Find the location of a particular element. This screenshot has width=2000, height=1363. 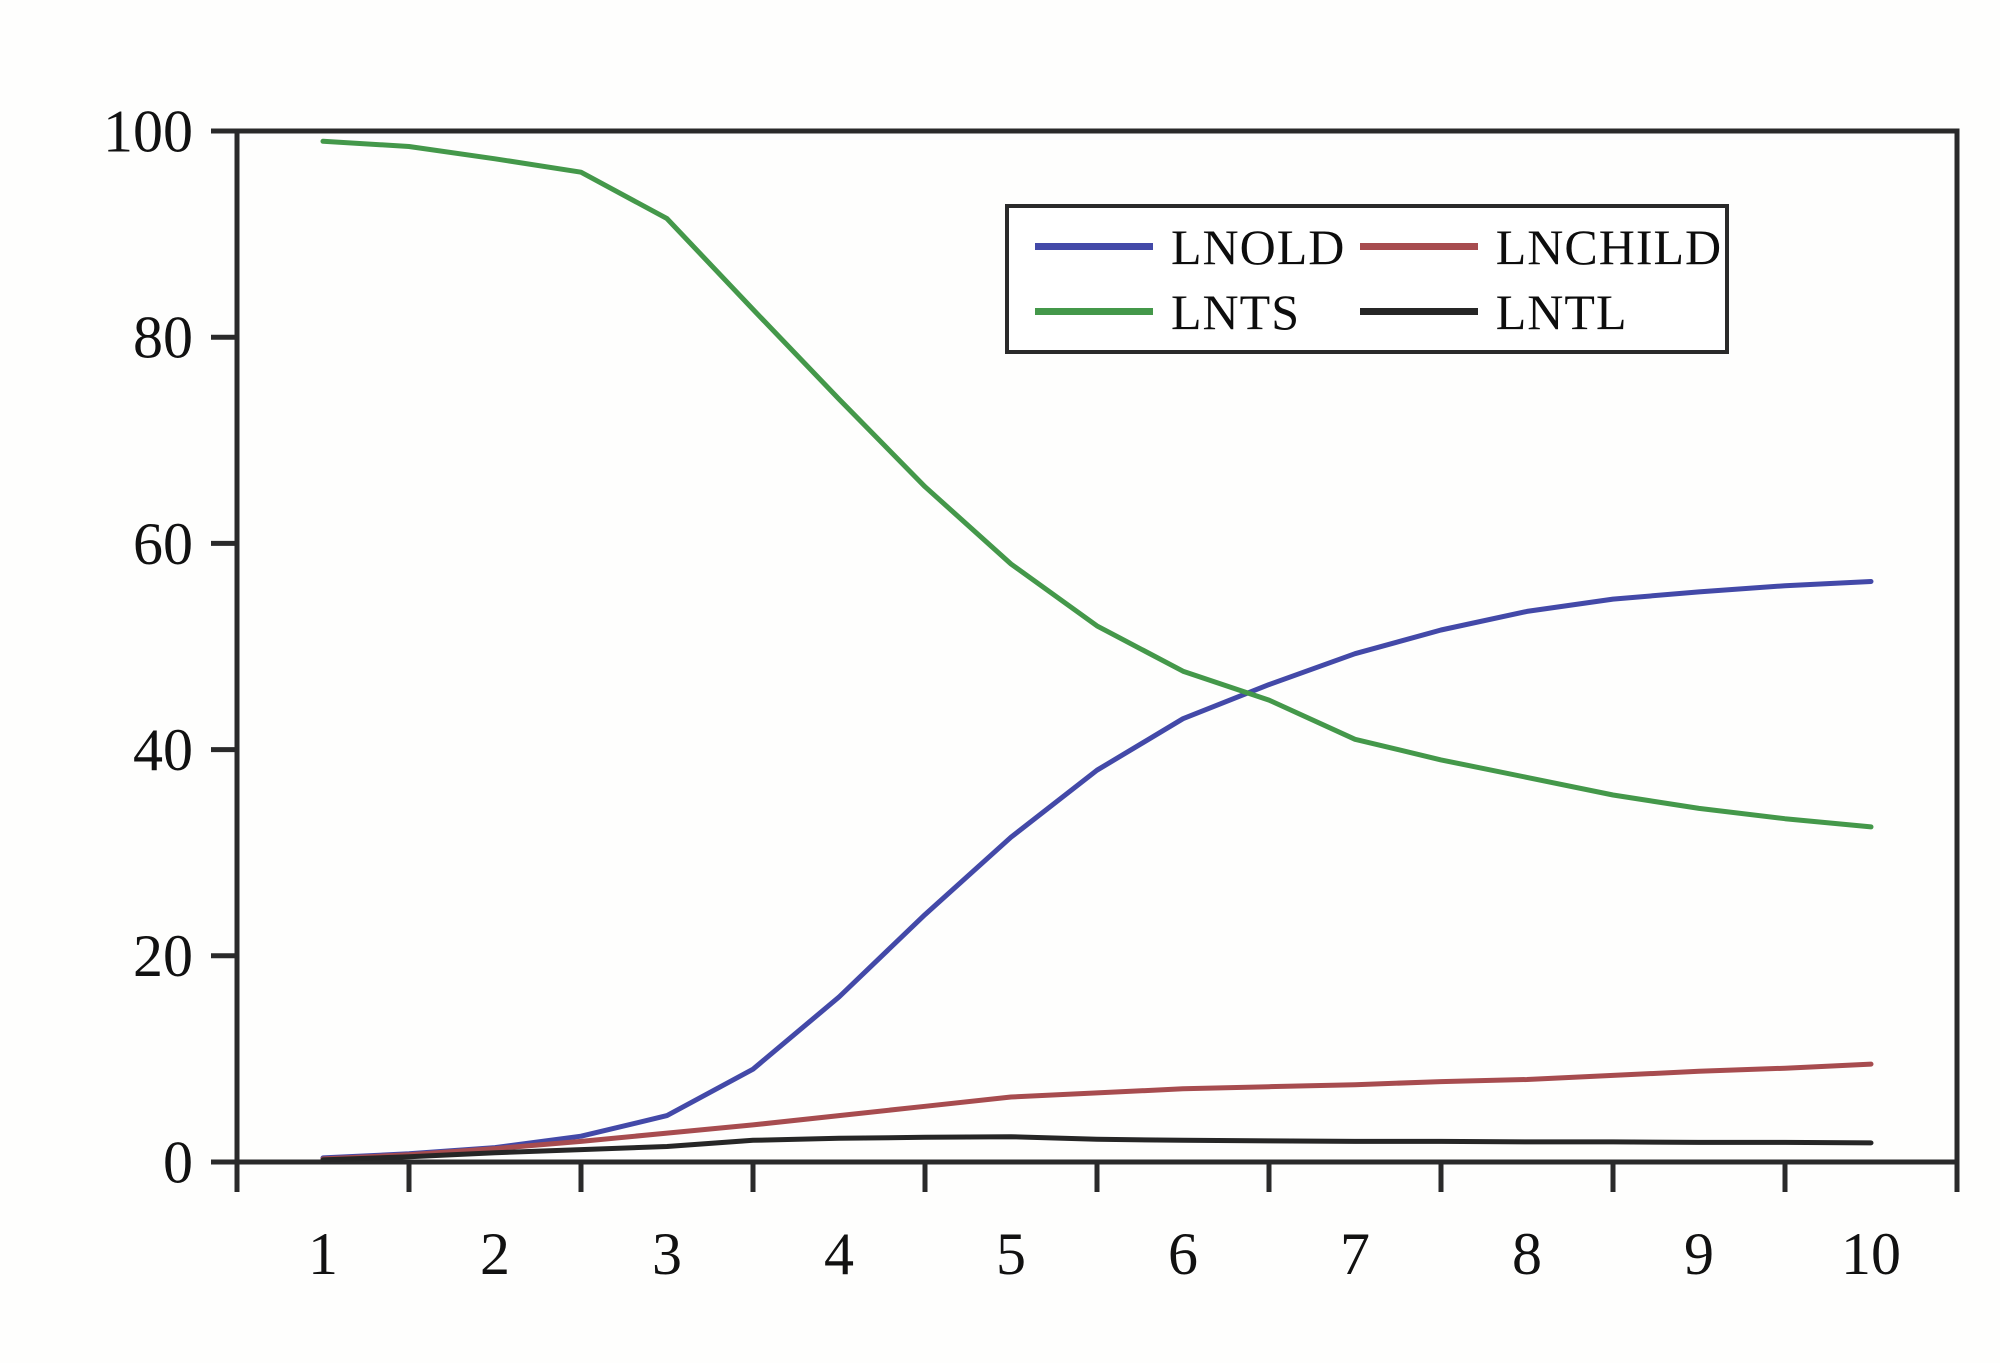

legend-item-lnchild: LNCHILD is located at coordinates (1540, 247).